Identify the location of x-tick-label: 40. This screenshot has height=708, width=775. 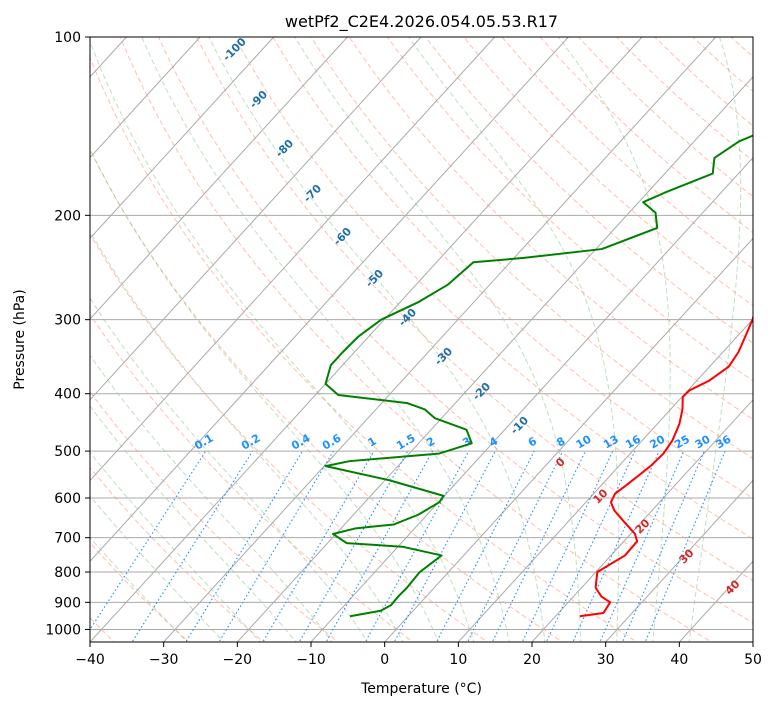
(679, 660).